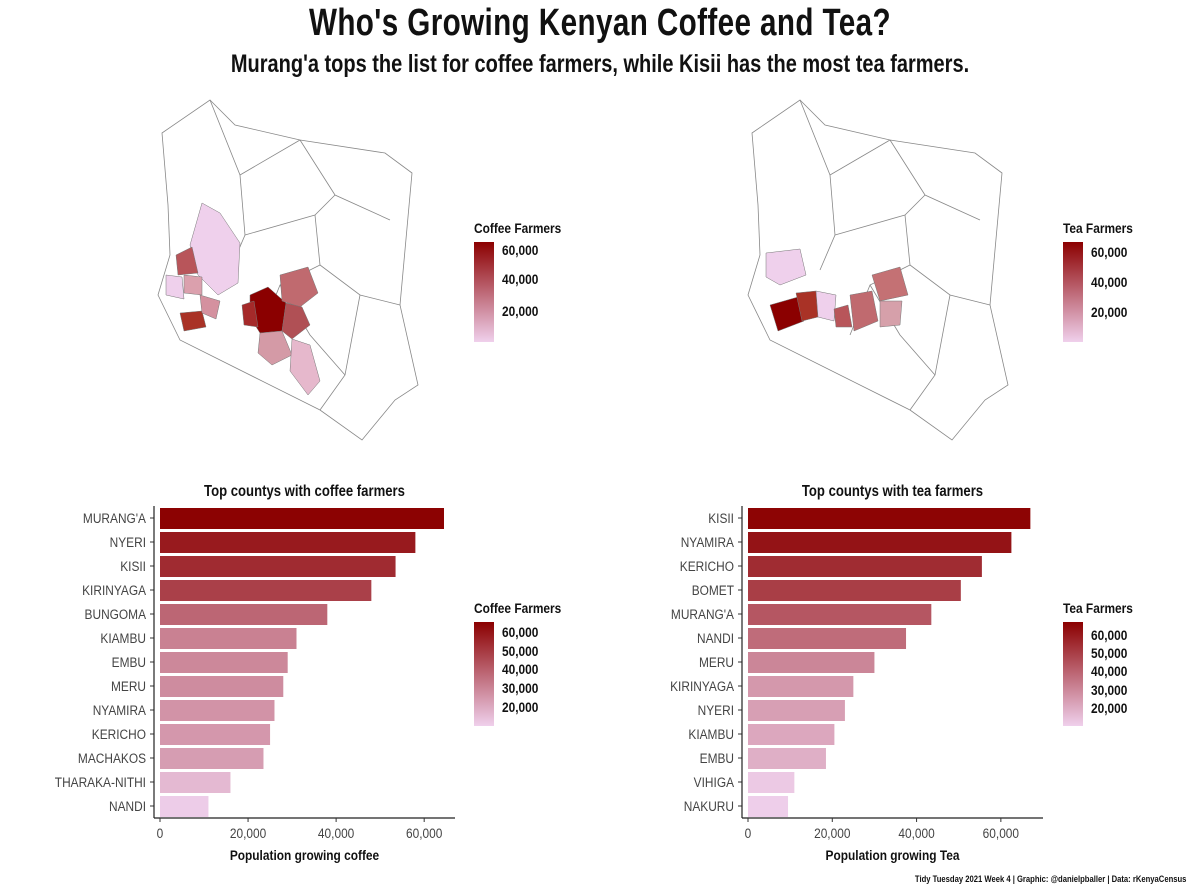 This screenshot has width=1200, height=887. What do you see at coordinates (768, 806) in the screenshot?
I see `bar-nakuru` at bounding box center [768, 806].